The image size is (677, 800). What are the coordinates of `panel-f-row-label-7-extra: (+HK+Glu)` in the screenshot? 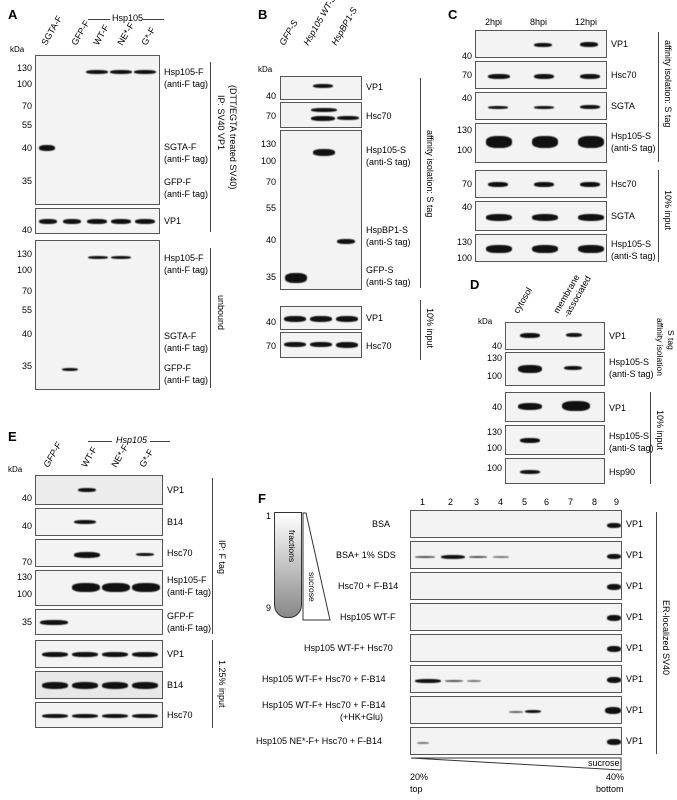 It's located at (362, 717).